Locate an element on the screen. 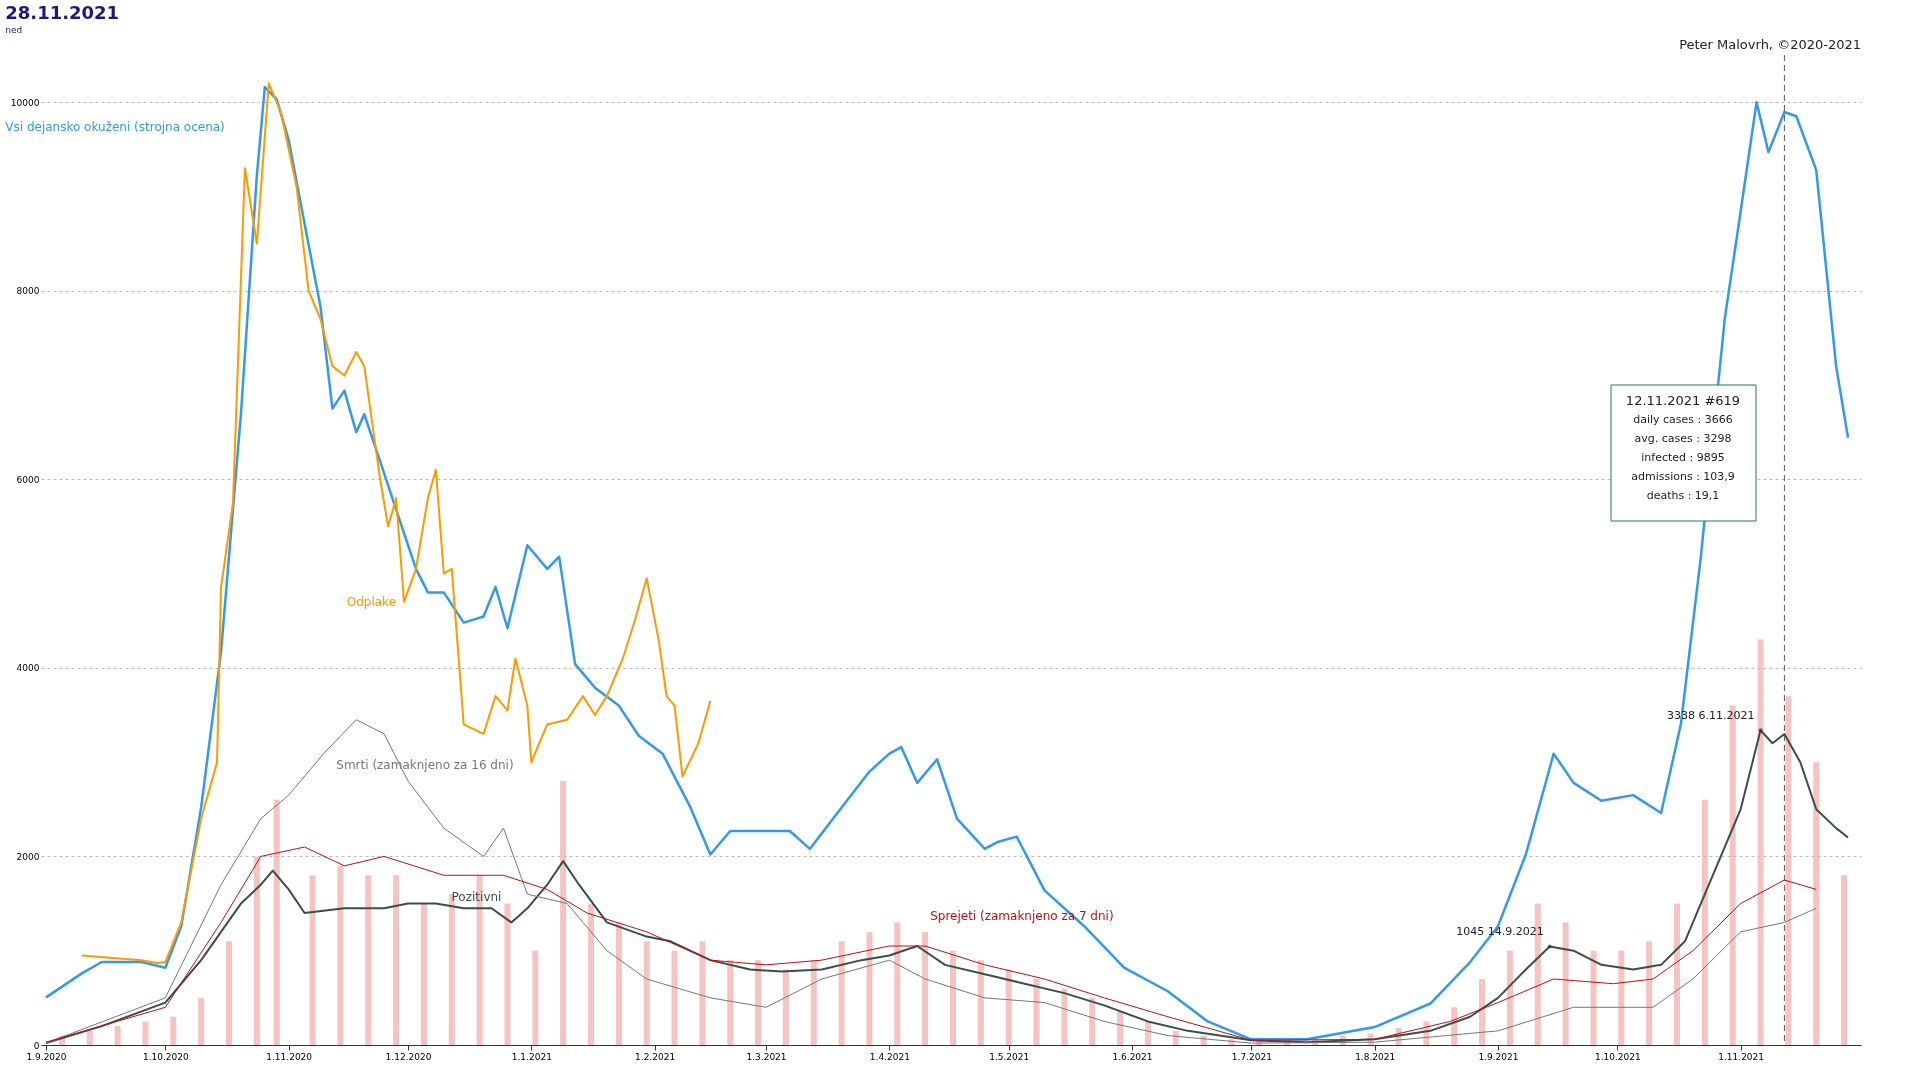 The width and height of the screenshot is (1920, 1080). y-tick-label: 6000 is located at coordinates (28, 479).